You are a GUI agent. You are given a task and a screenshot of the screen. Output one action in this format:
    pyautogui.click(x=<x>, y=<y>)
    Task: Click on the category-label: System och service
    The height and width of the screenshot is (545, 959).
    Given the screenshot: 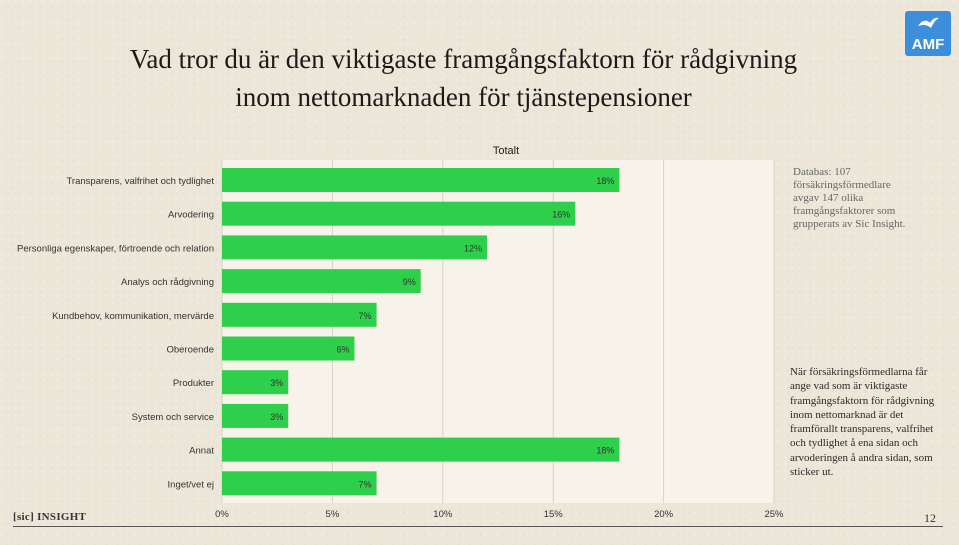 What is the action you would take?
    pyautogui.click(x=173, y=417)
    